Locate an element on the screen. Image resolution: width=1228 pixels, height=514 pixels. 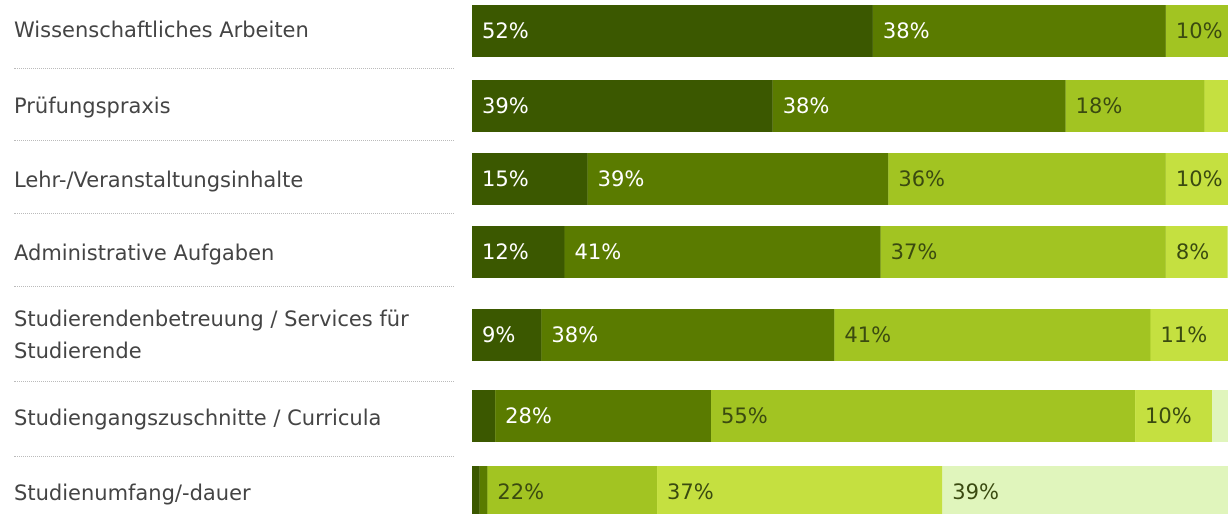
value-label: 36% is located at coordinates (921, 179).